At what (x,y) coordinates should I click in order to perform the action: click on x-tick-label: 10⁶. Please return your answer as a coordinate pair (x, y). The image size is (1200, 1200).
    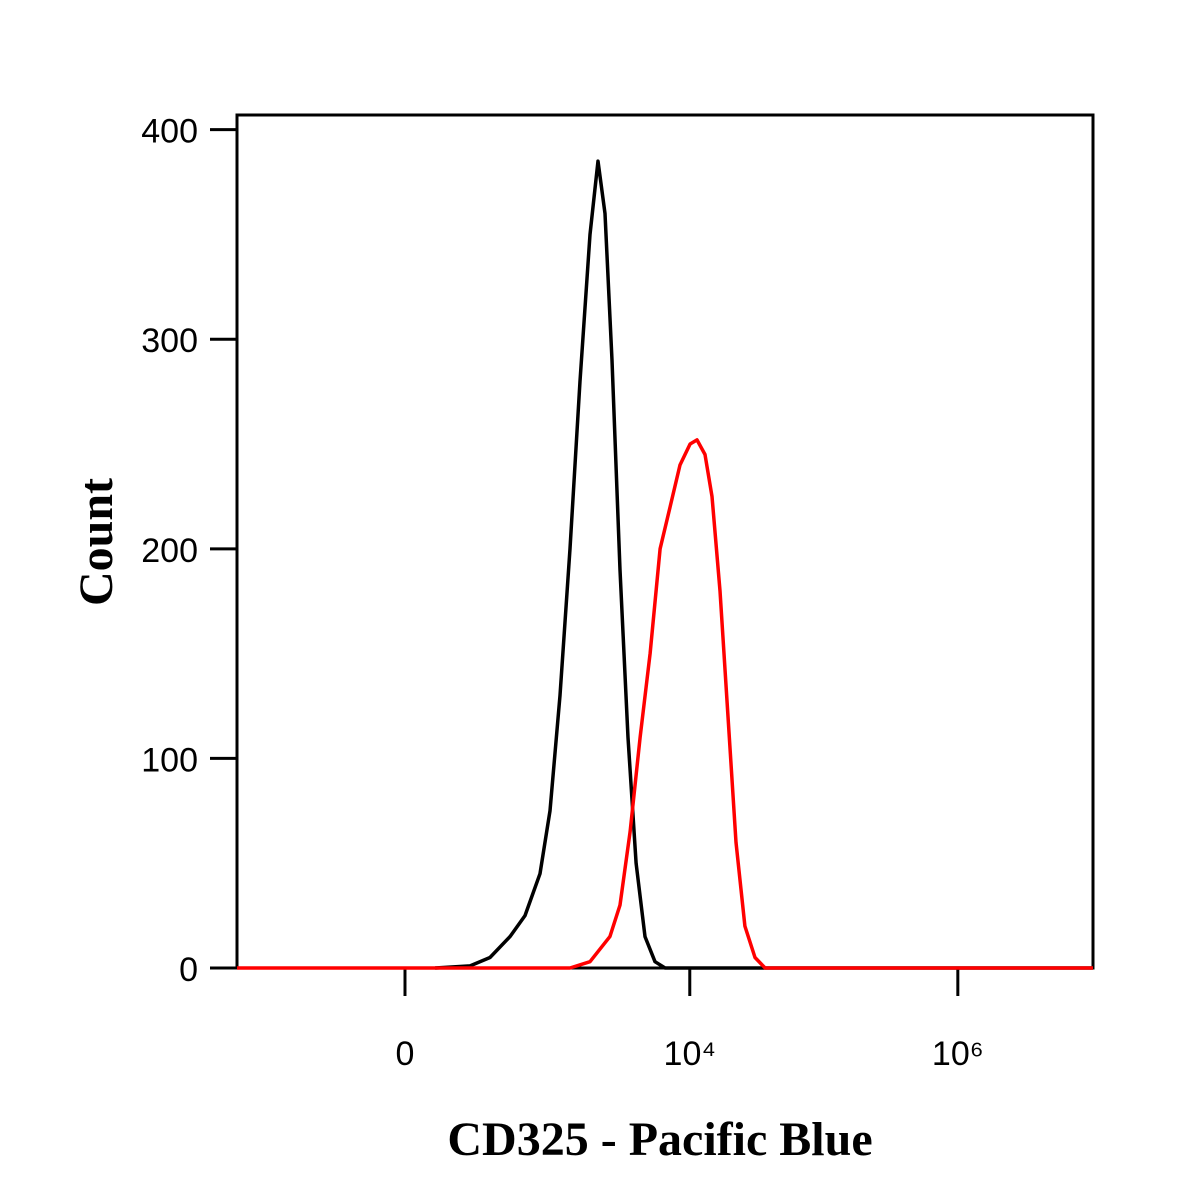
    Looking at the image, I should click on (958, 1054).